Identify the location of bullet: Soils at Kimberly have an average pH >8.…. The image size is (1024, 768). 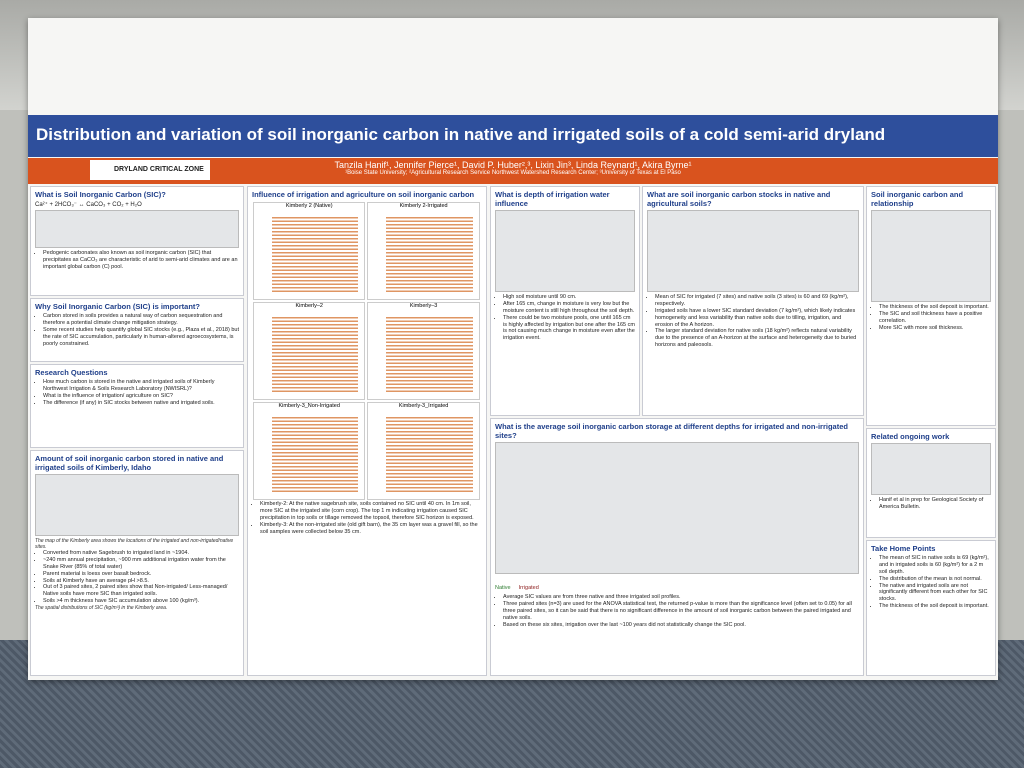
(141, 581).